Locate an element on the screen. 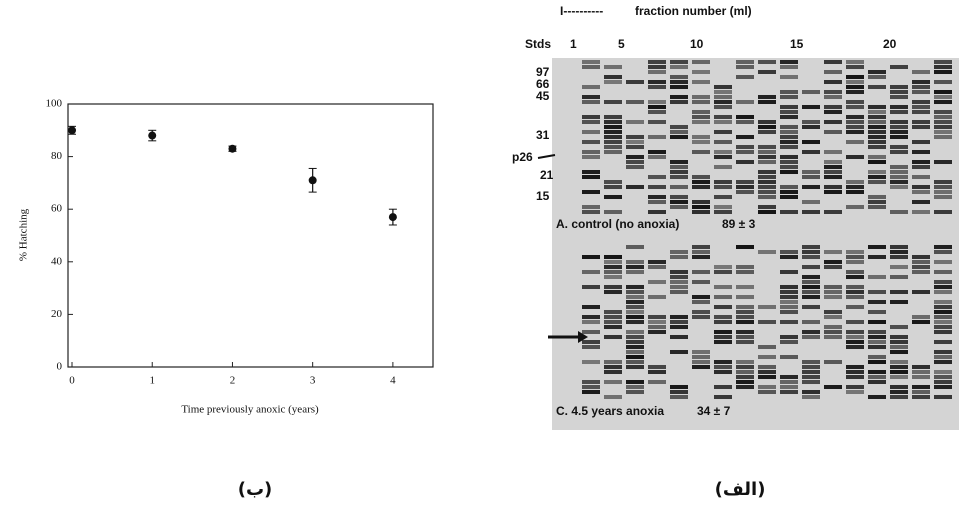  lane-label: 20 is located at coordinates (890, 44).